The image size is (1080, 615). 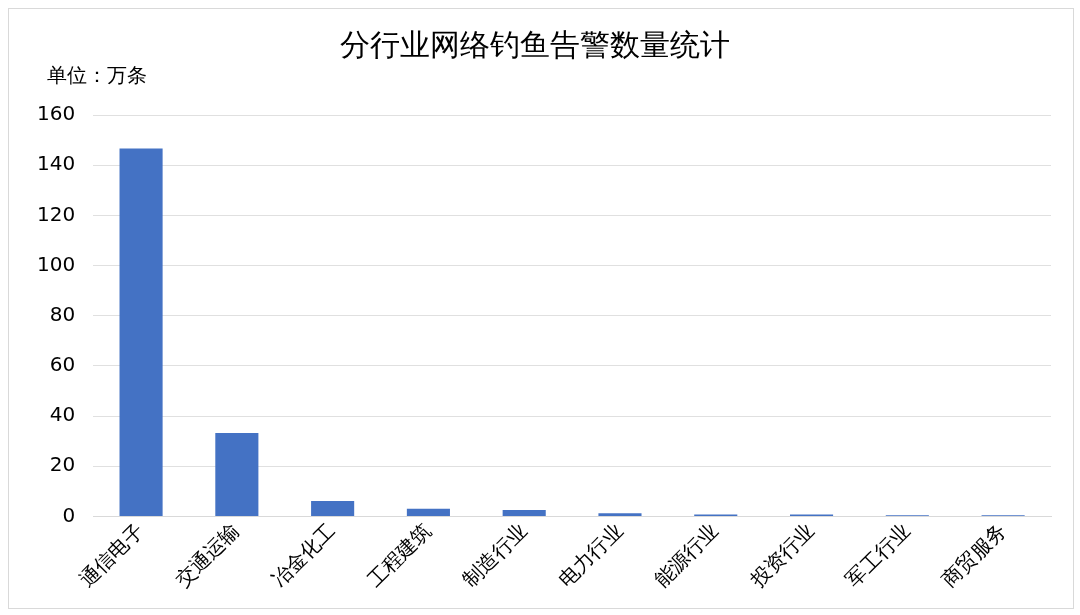 What do you see at coordinates (878, 555) in the screenshot?
I see `x-tick-label: 军工行业` at bounding box center [878, 555].